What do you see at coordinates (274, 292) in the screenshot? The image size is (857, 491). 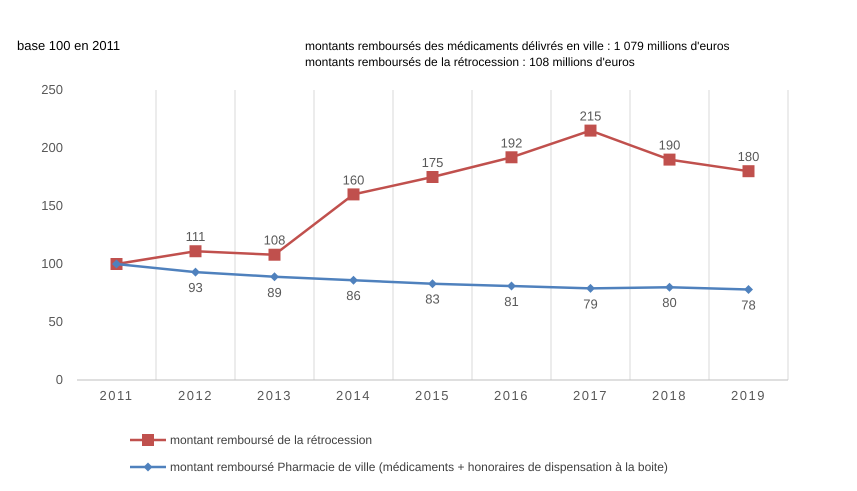 I see `data-label: 89` at bounding box center [274, 292].